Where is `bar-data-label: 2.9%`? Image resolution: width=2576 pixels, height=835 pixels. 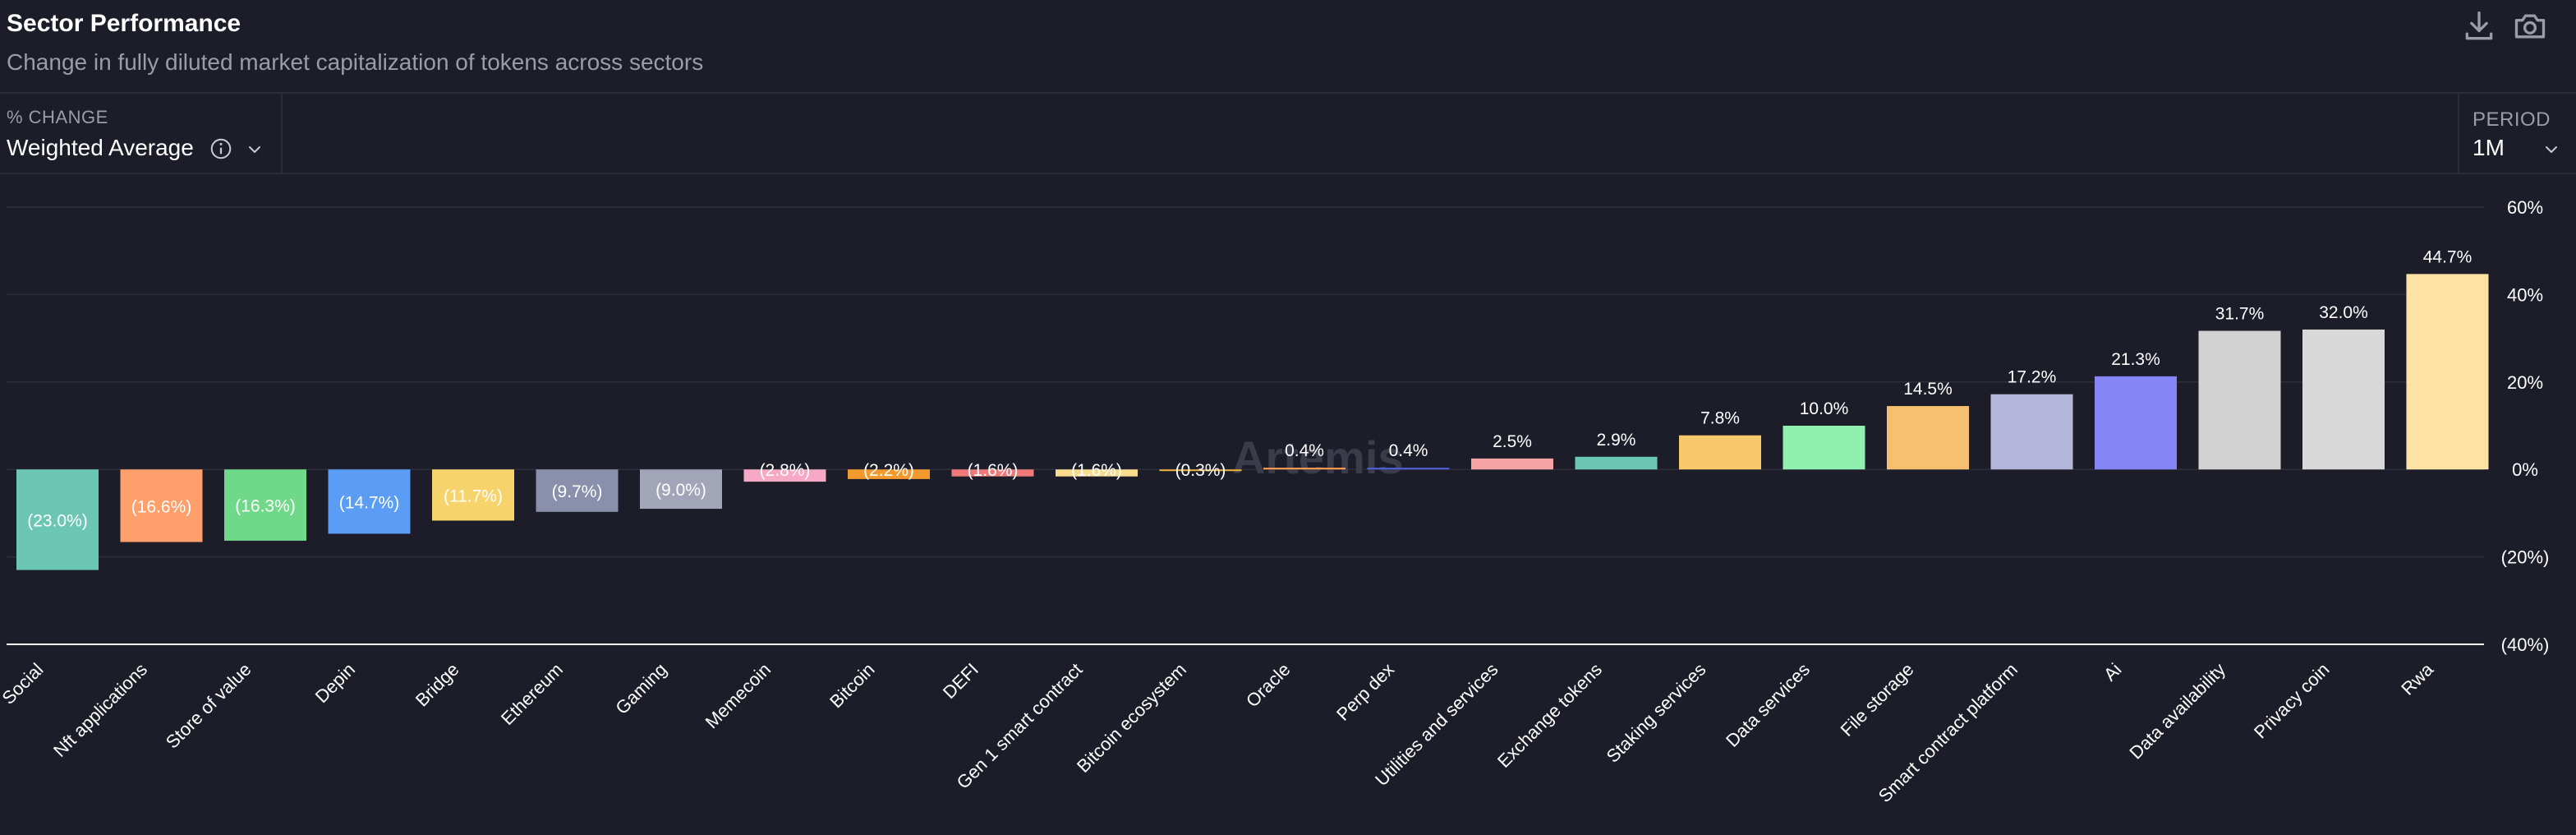
bar-data-label: 2.9% is located at coordinates (1616, 440).